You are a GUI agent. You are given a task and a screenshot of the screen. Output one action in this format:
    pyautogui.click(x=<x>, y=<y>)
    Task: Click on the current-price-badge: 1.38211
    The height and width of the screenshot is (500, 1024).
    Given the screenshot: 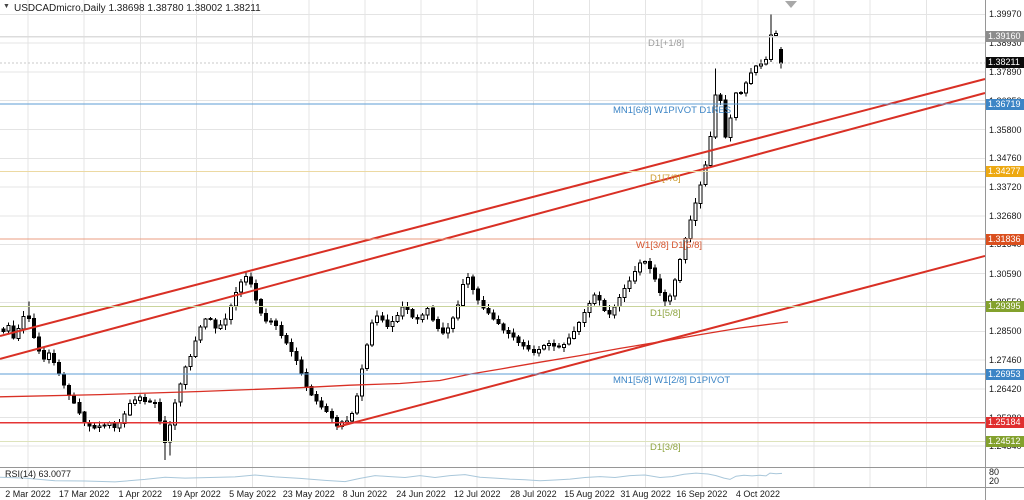 What is the action you would take?
    pyautogui.click(x=1005, y=63)
    